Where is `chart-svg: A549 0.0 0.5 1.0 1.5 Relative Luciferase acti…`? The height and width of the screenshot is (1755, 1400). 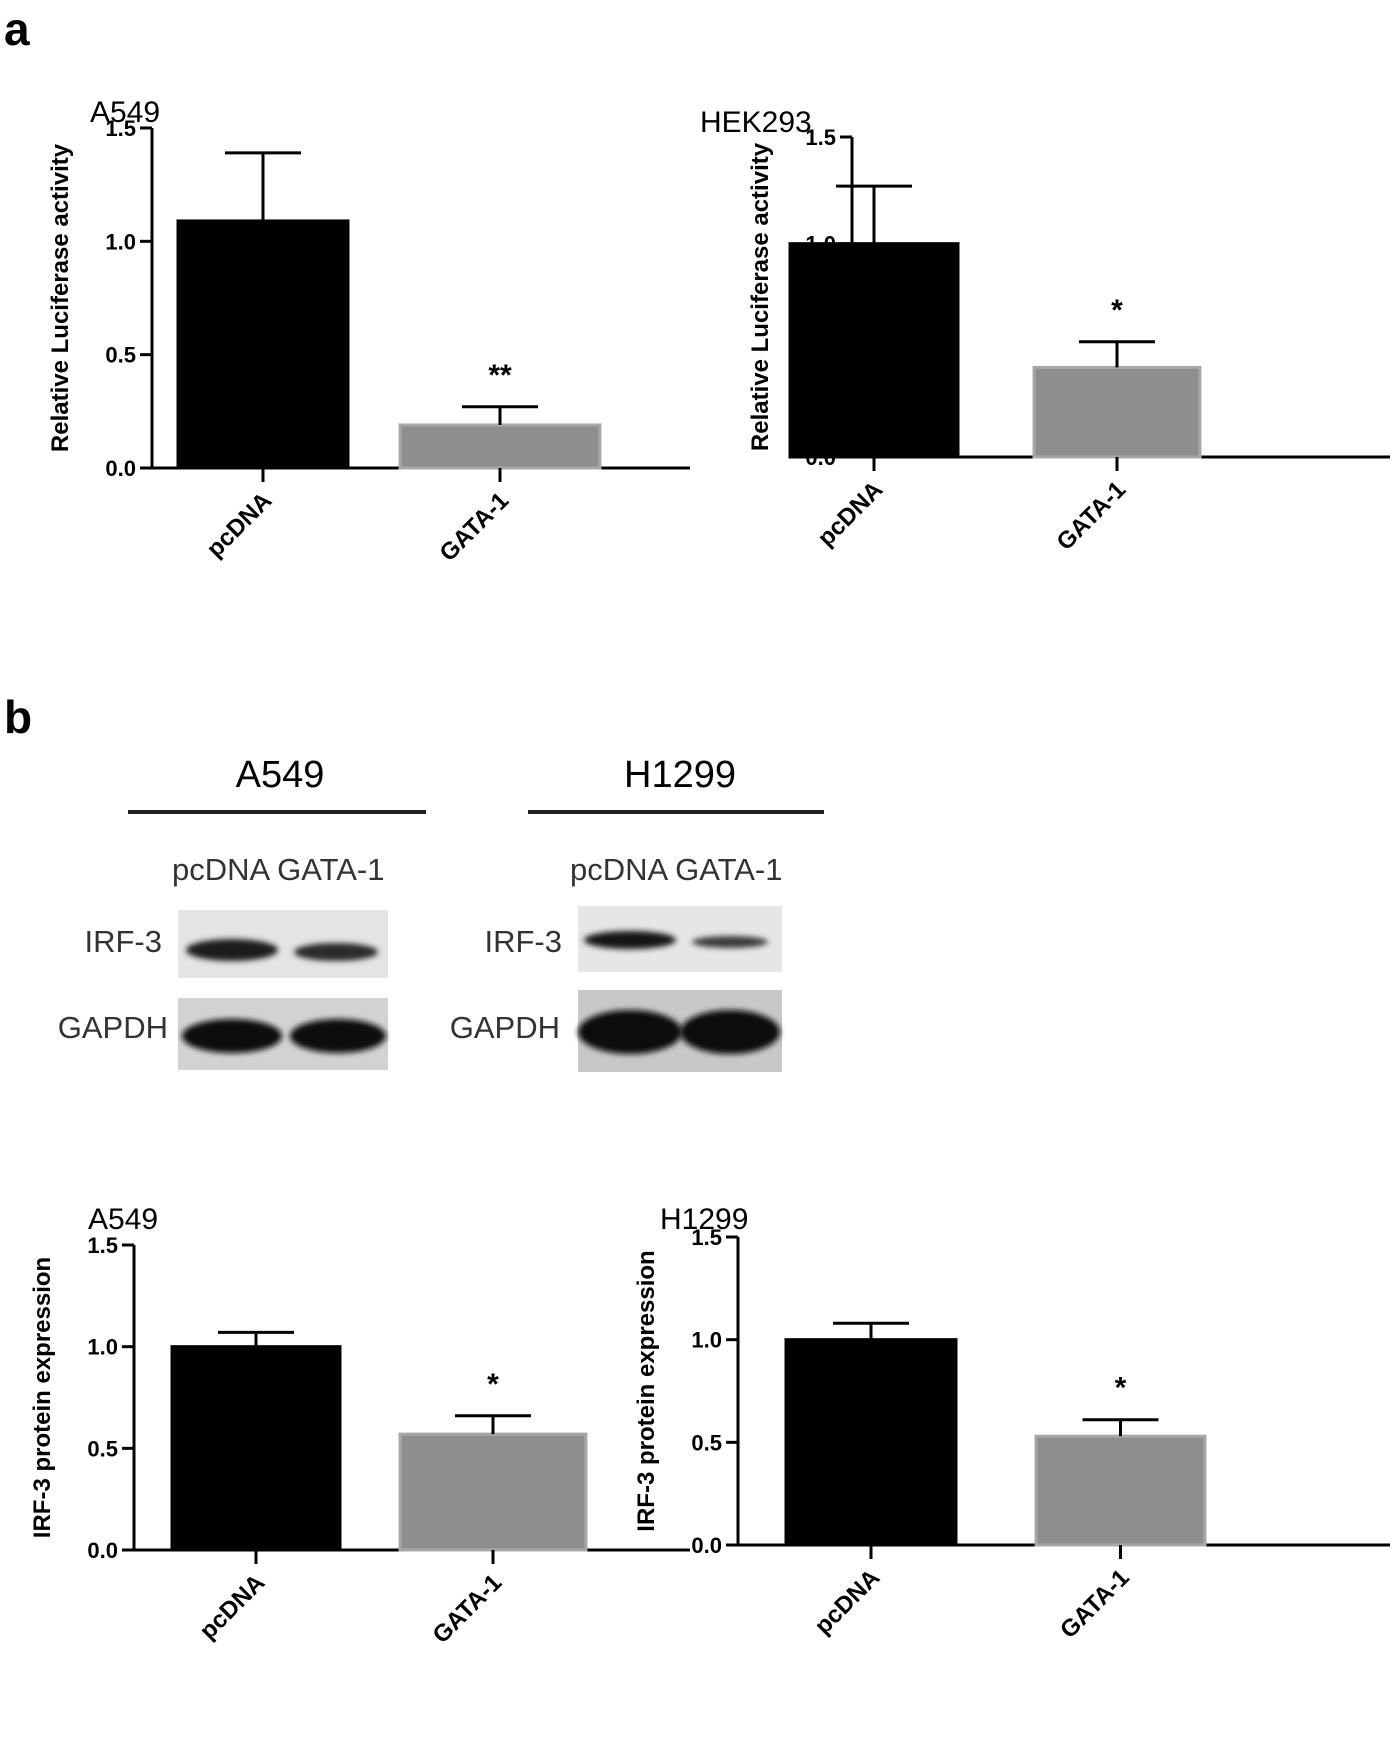
chart-svg: A549 0.0 0.5 1.0 1.5 Relative Luciferase acti… is located at coordinates (368, 331).